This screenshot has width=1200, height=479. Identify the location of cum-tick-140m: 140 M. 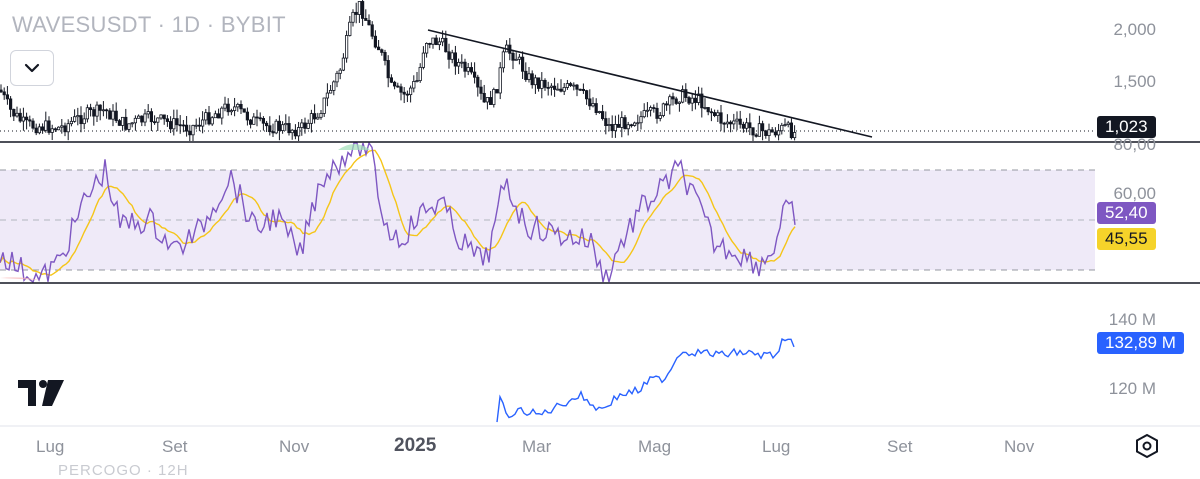
(1132, 319).